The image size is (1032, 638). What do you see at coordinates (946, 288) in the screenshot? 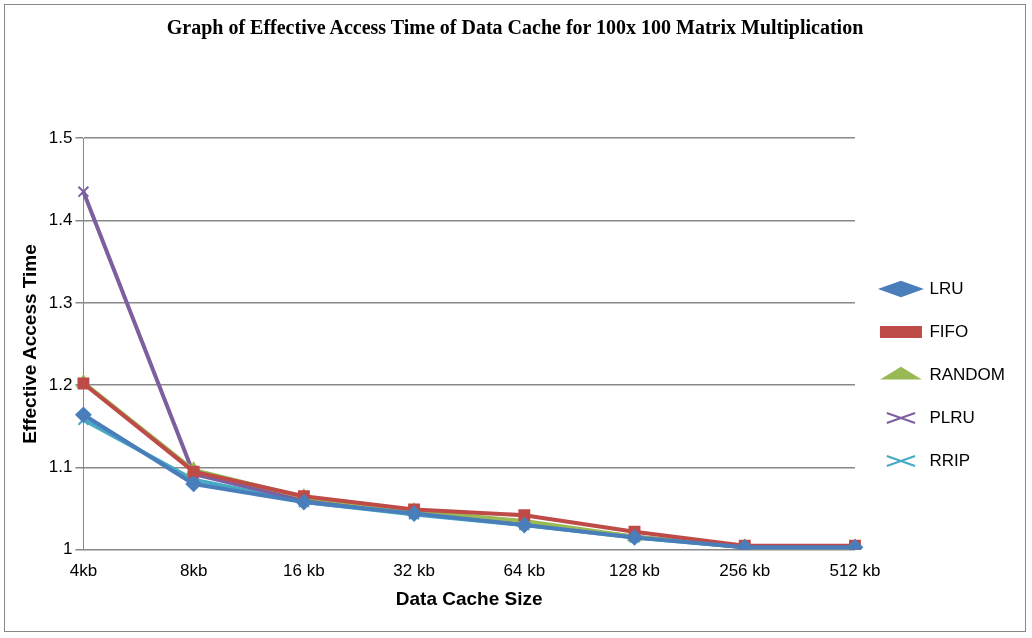
I see `legend-label: LRU` at bounding box center [946, 288].